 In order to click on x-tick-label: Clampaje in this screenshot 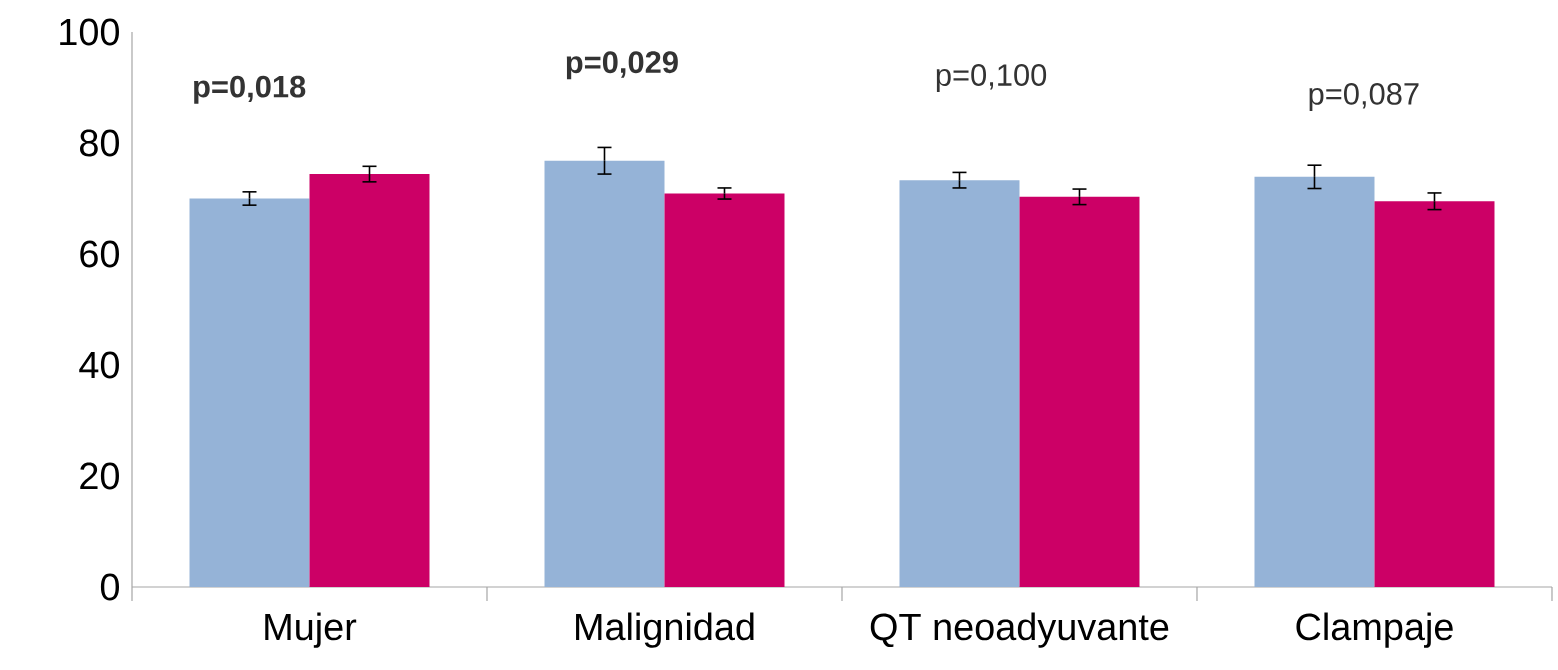, I will do `click(1374, 630)`.